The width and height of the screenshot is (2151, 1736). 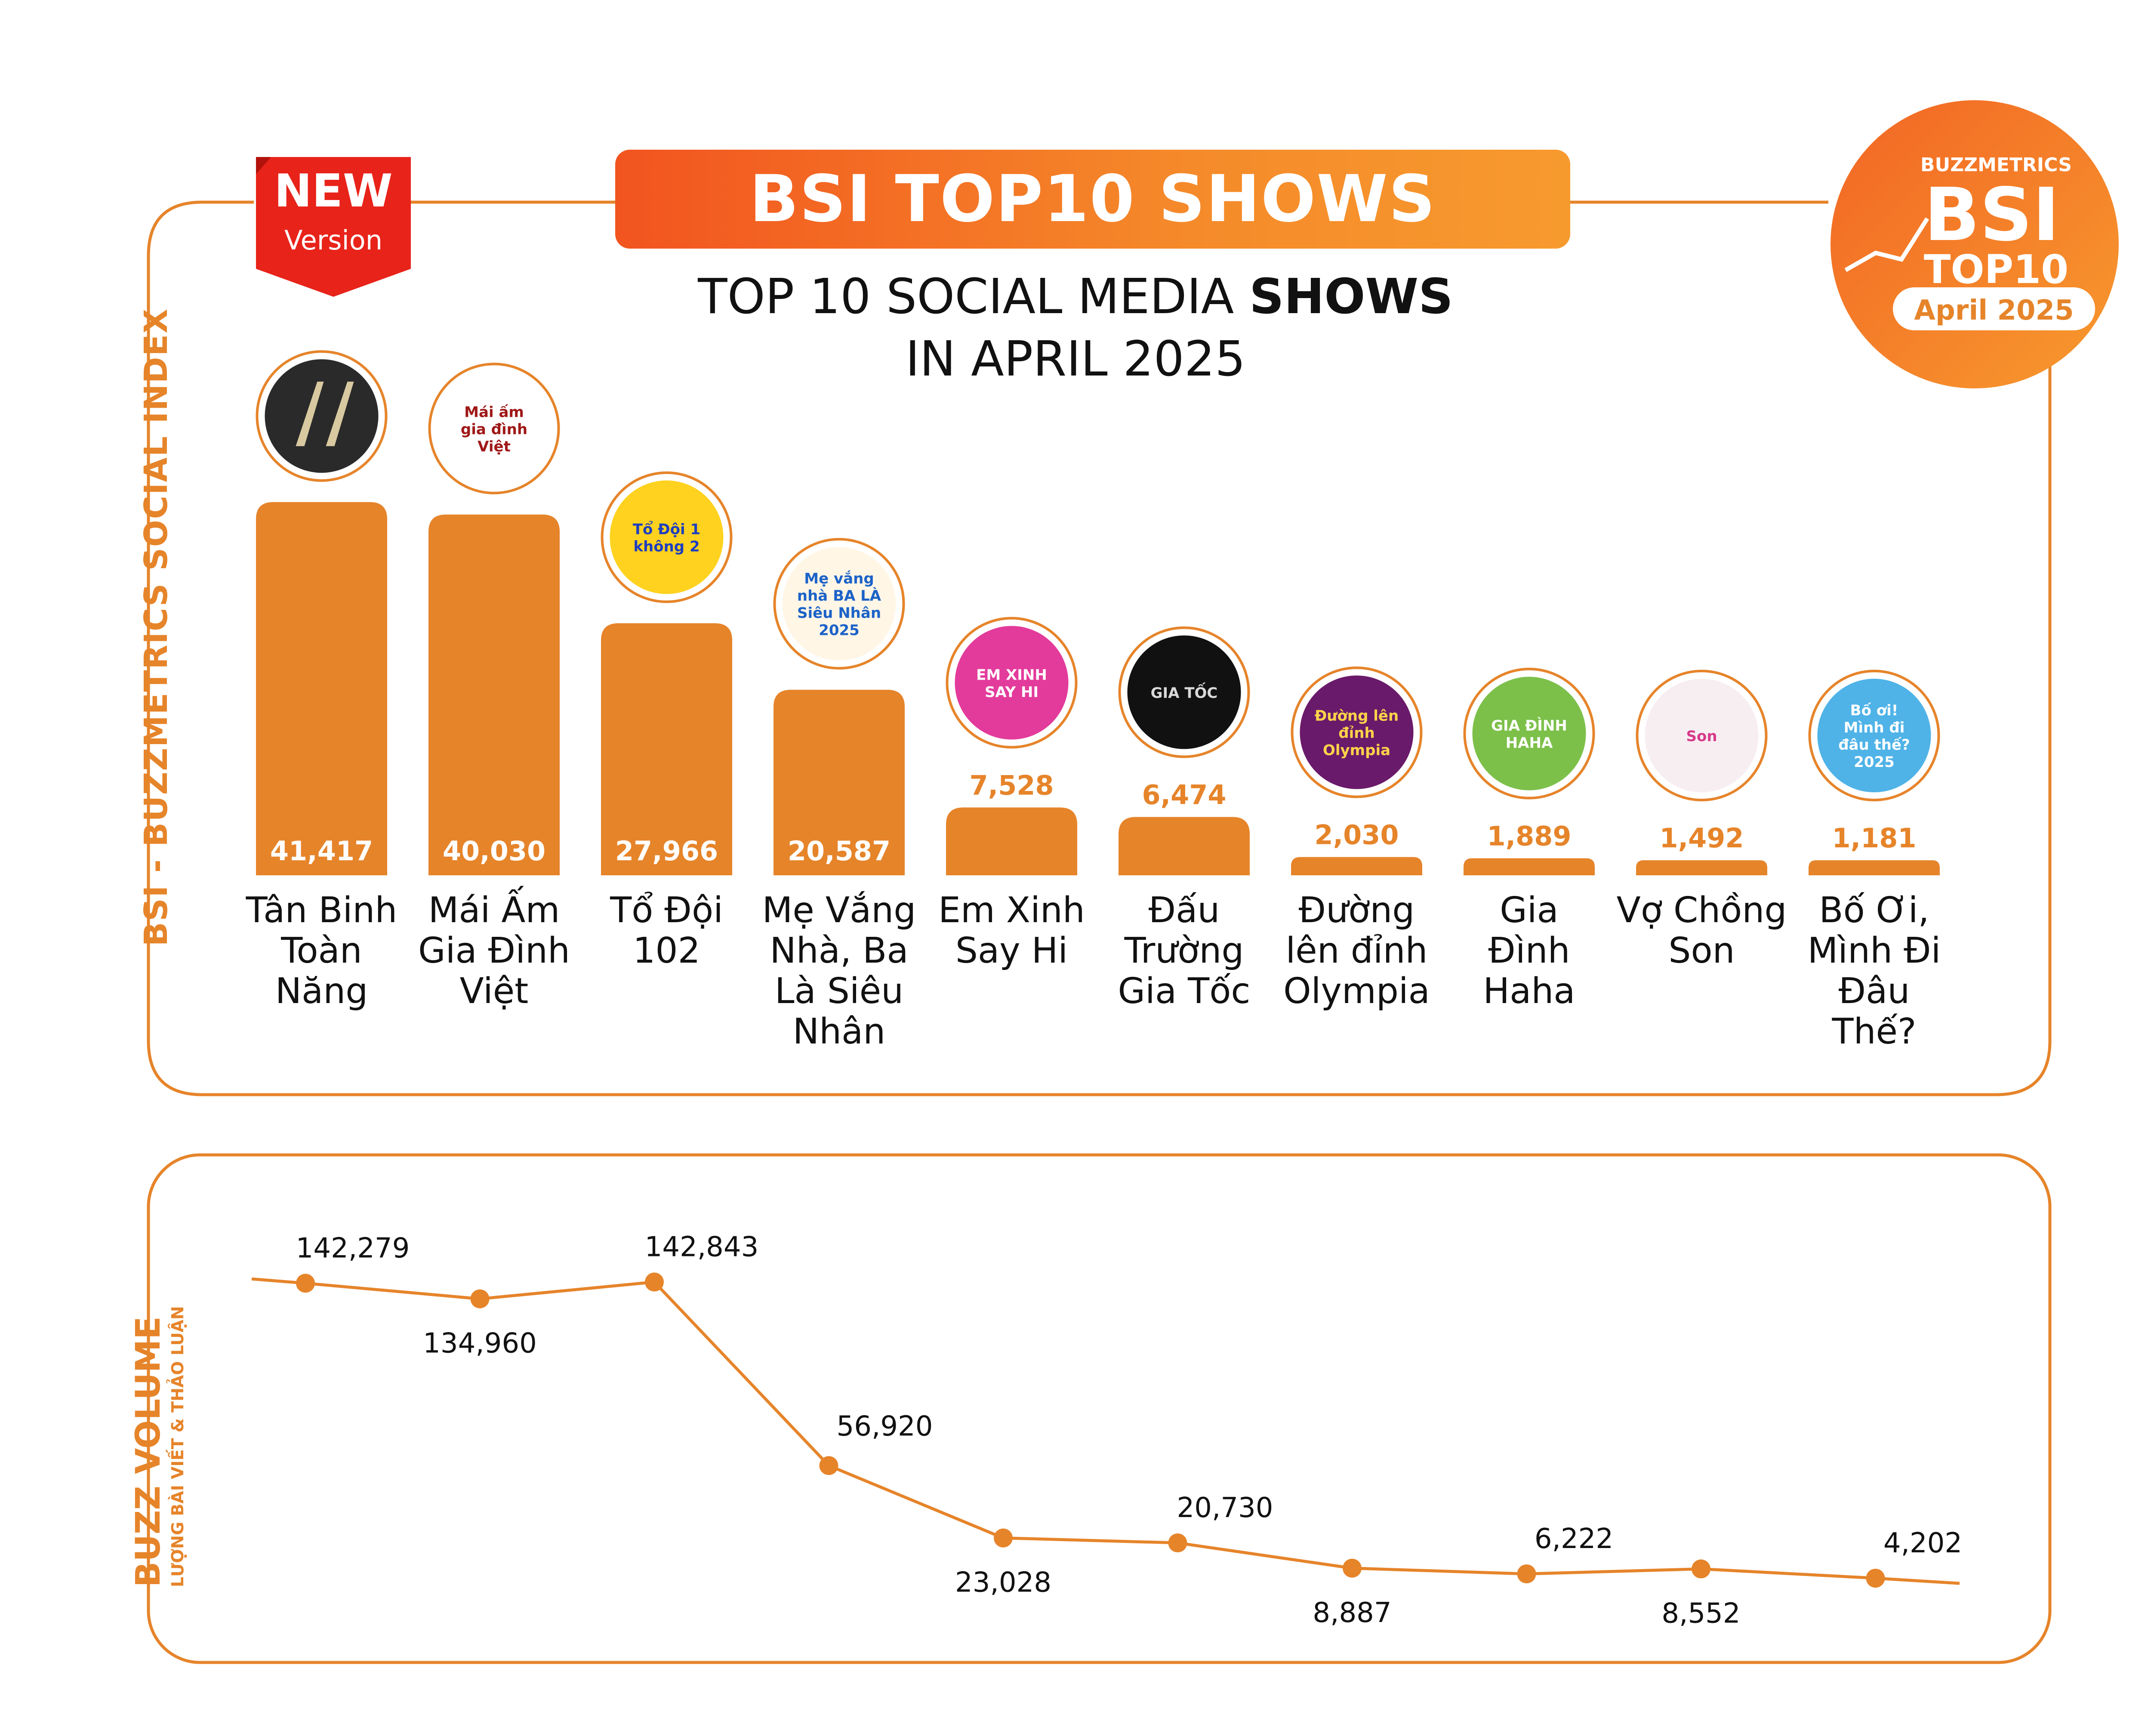 I want to click on bar-category-label: Tổ Đội 102, so click(x=666, y=930).